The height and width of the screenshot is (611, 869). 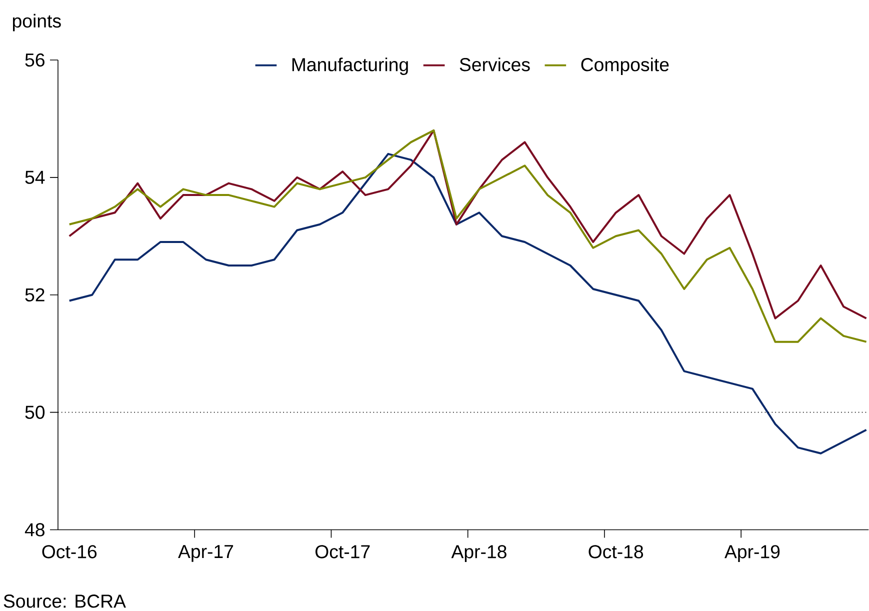 What do you see at coordinates (34, 60) in the screenshot?
I see `y-tick-label: 56` at bounding box center [34, 60].